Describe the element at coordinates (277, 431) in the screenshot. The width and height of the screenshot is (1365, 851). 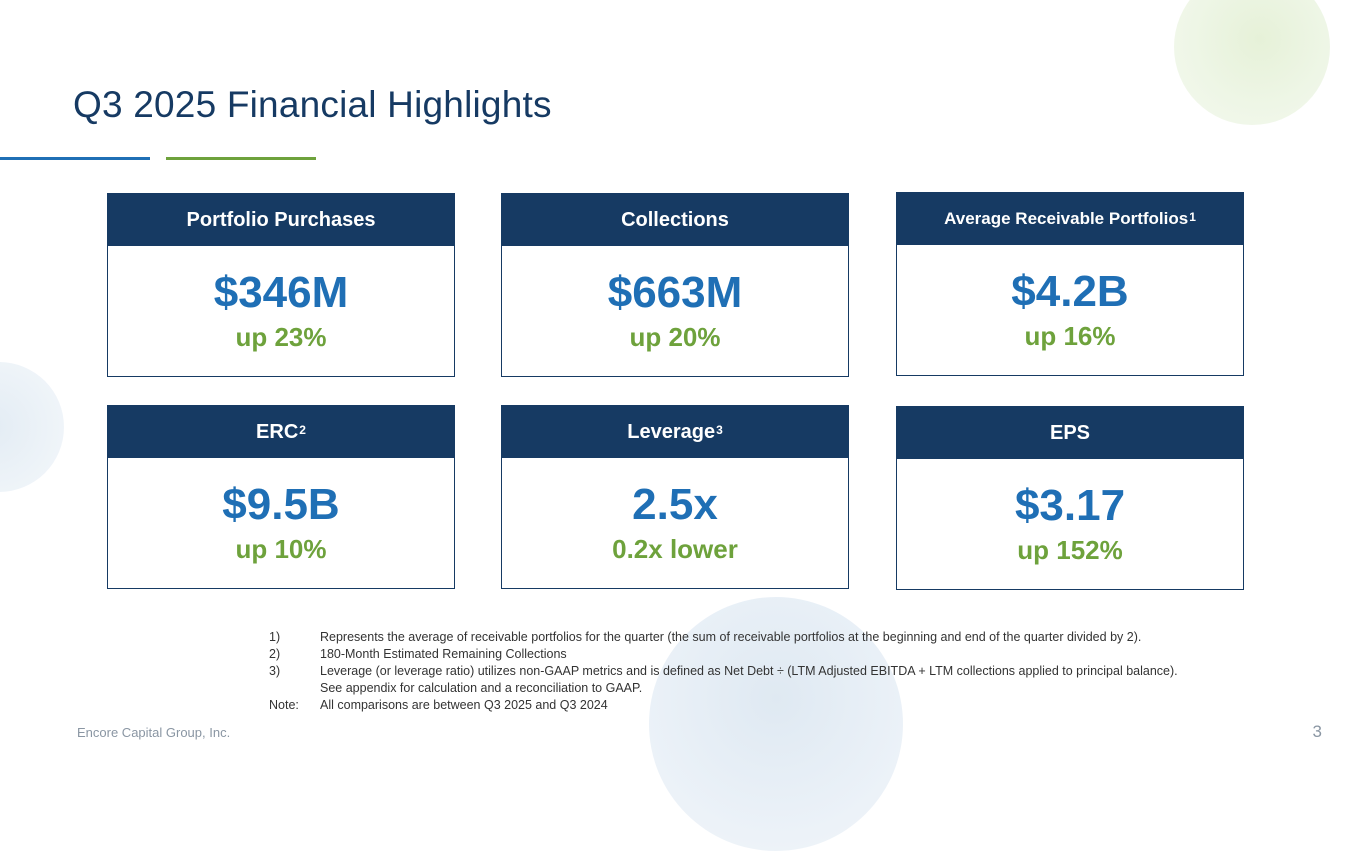
I see `card-label: ERC` at that location.